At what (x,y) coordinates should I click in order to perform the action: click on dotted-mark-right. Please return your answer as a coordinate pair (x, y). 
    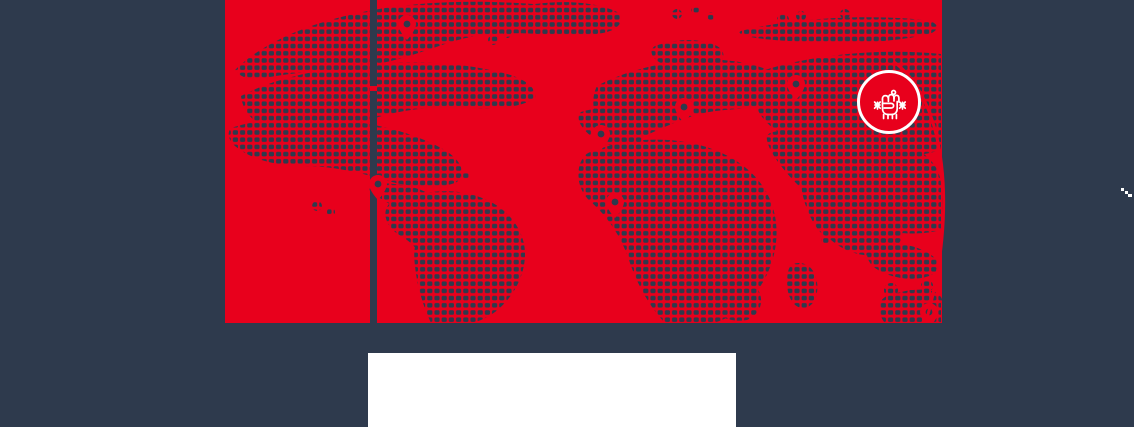
    Looking at the image, I should click on (1127, 193).